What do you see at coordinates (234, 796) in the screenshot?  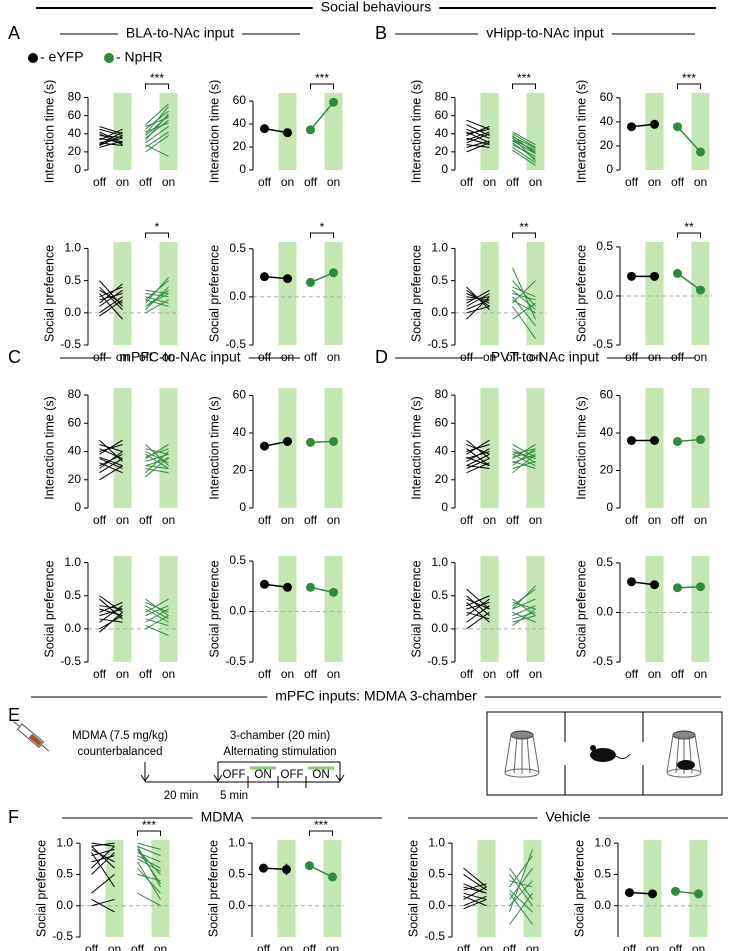 I see `block-label: 5 min` at bounding box center [234, 796].